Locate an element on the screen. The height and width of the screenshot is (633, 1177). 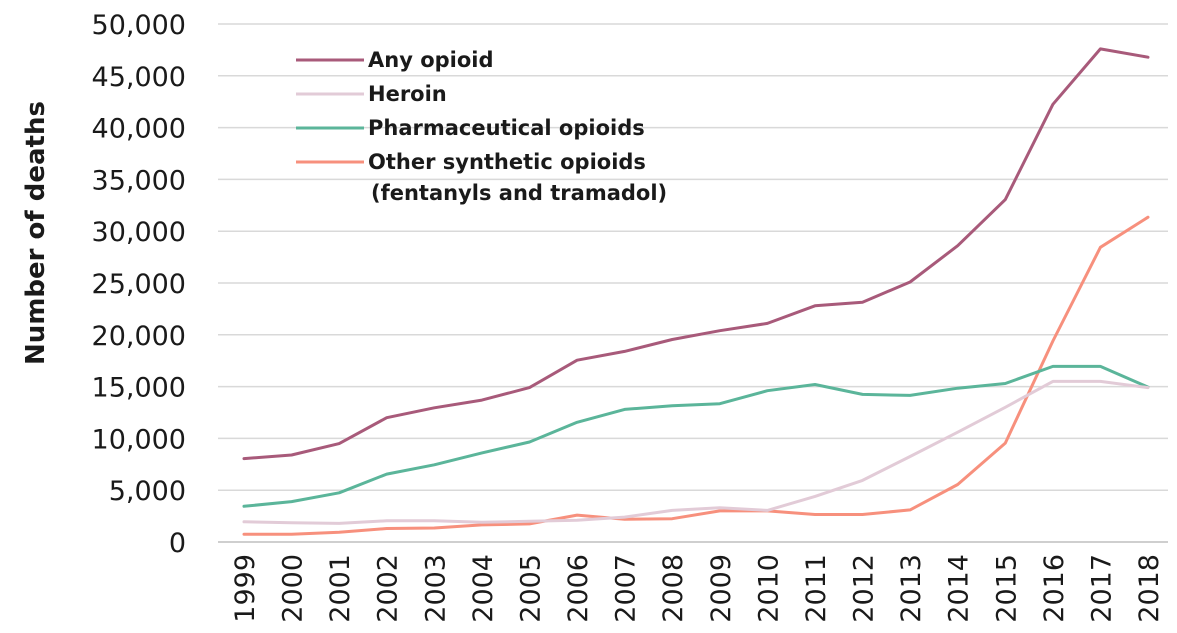
y-tick-label: 0 is located at coordinates (177, 543).